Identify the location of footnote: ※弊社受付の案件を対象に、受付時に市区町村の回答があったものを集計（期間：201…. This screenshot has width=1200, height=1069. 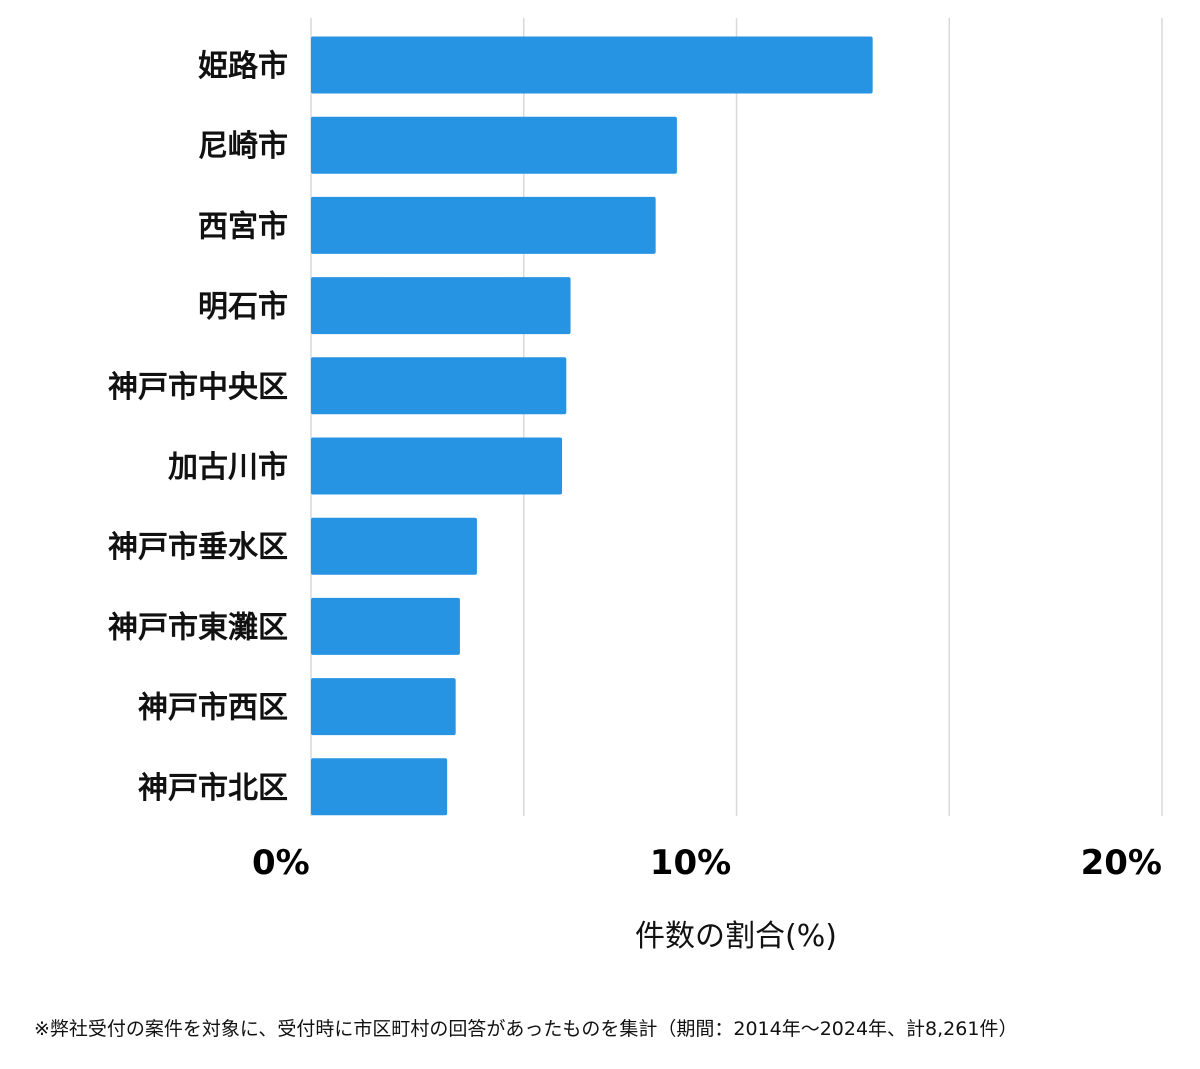
(526, 1029).